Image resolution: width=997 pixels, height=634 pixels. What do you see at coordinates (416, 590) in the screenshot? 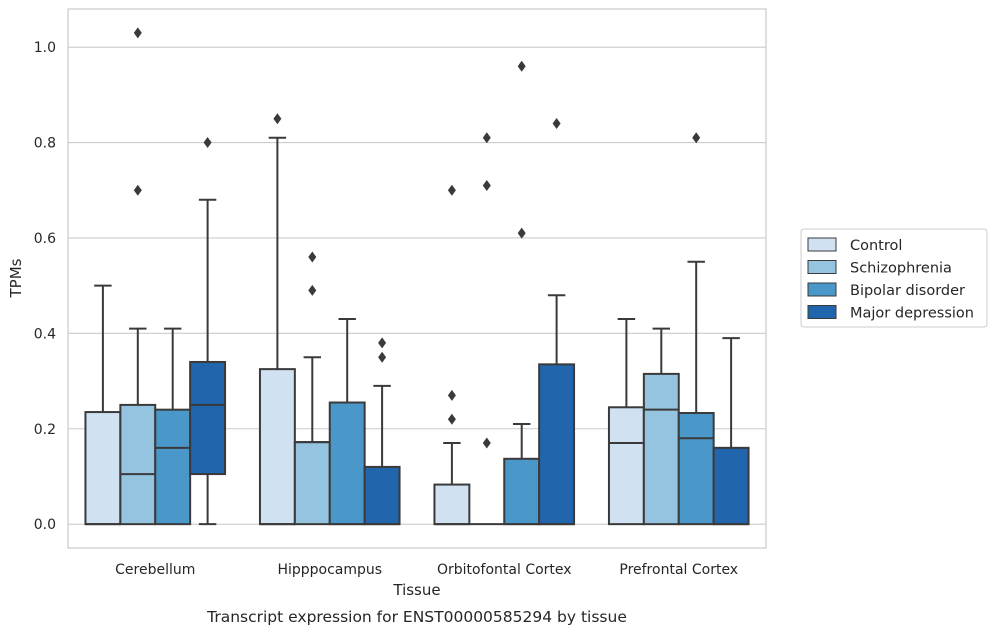
I see `x-axis-title: Tissue` at bounding box center [416, 590].